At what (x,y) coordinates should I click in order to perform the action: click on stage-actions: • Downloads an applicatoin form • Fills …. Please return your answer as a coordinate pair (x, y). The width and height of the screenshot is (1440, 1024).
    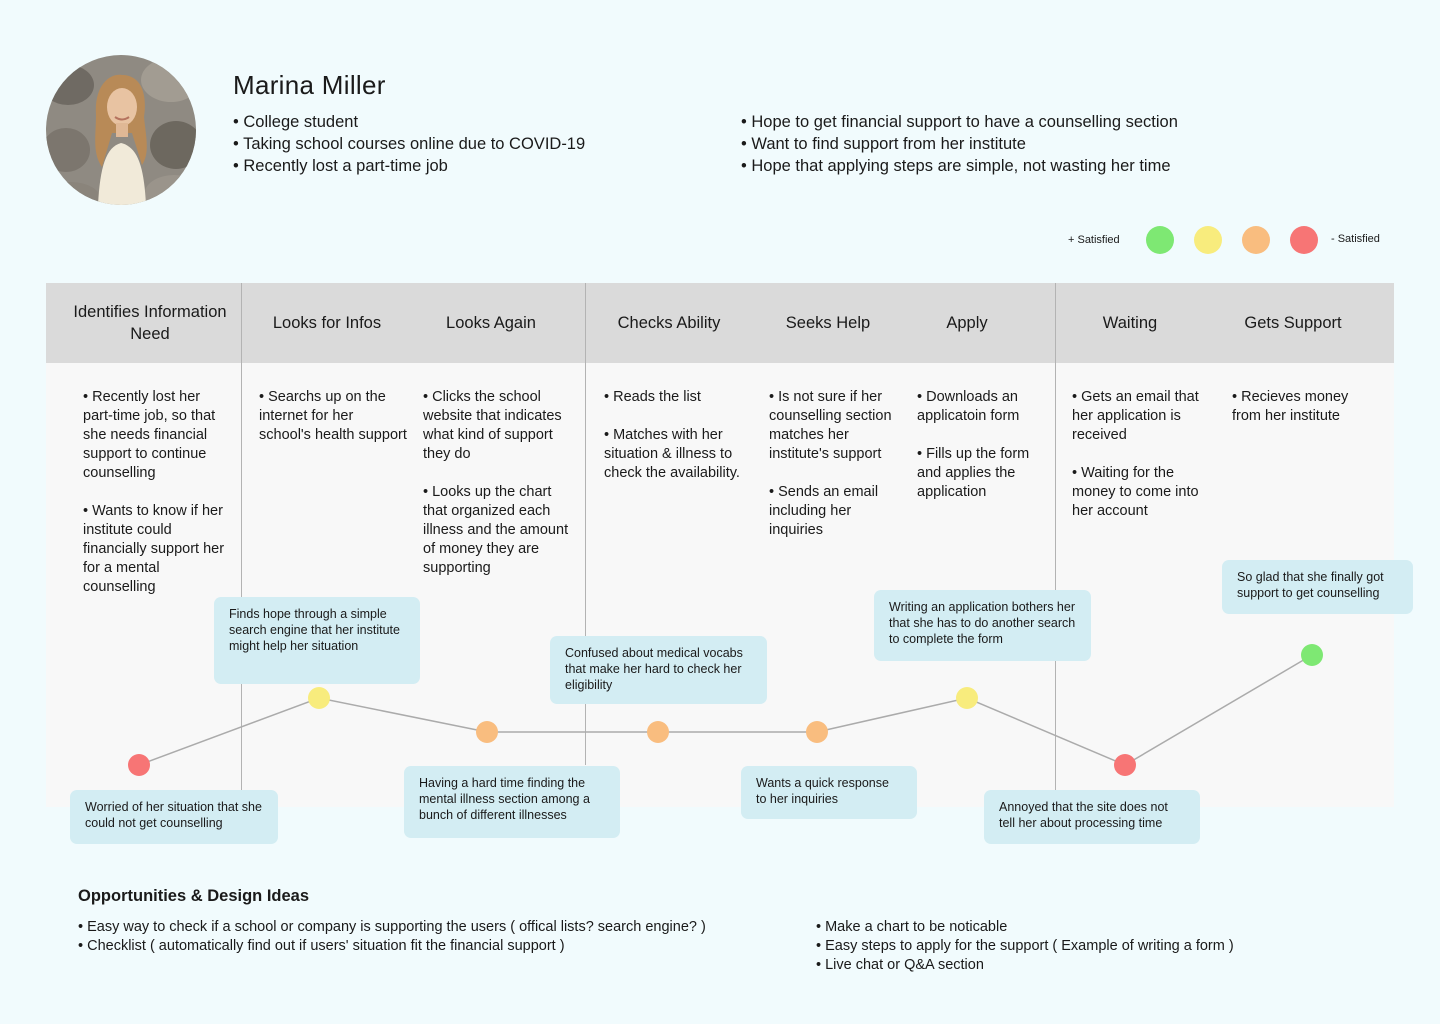
    Looking at the image, I should click on (973, 444).